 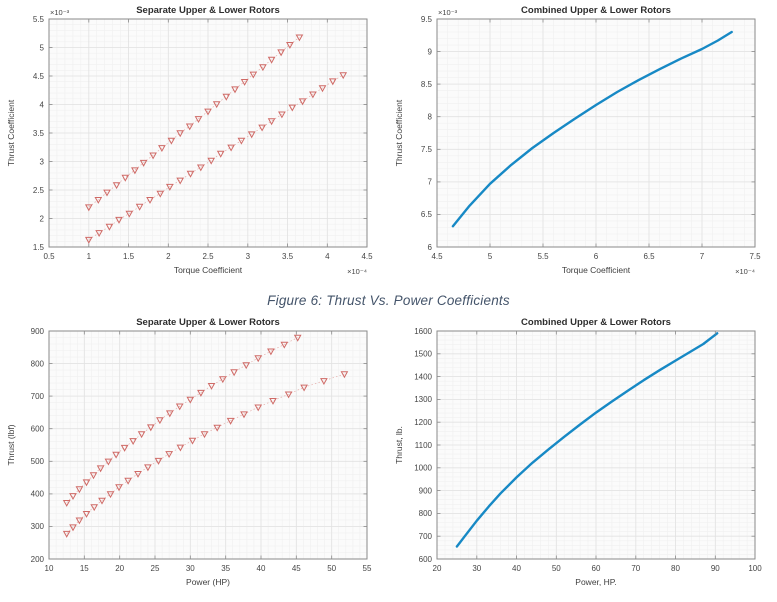 What do you see at coordinates (715, 568) in the screenshot?
I see `svg-text: 90` at bounding box center [715, 568].